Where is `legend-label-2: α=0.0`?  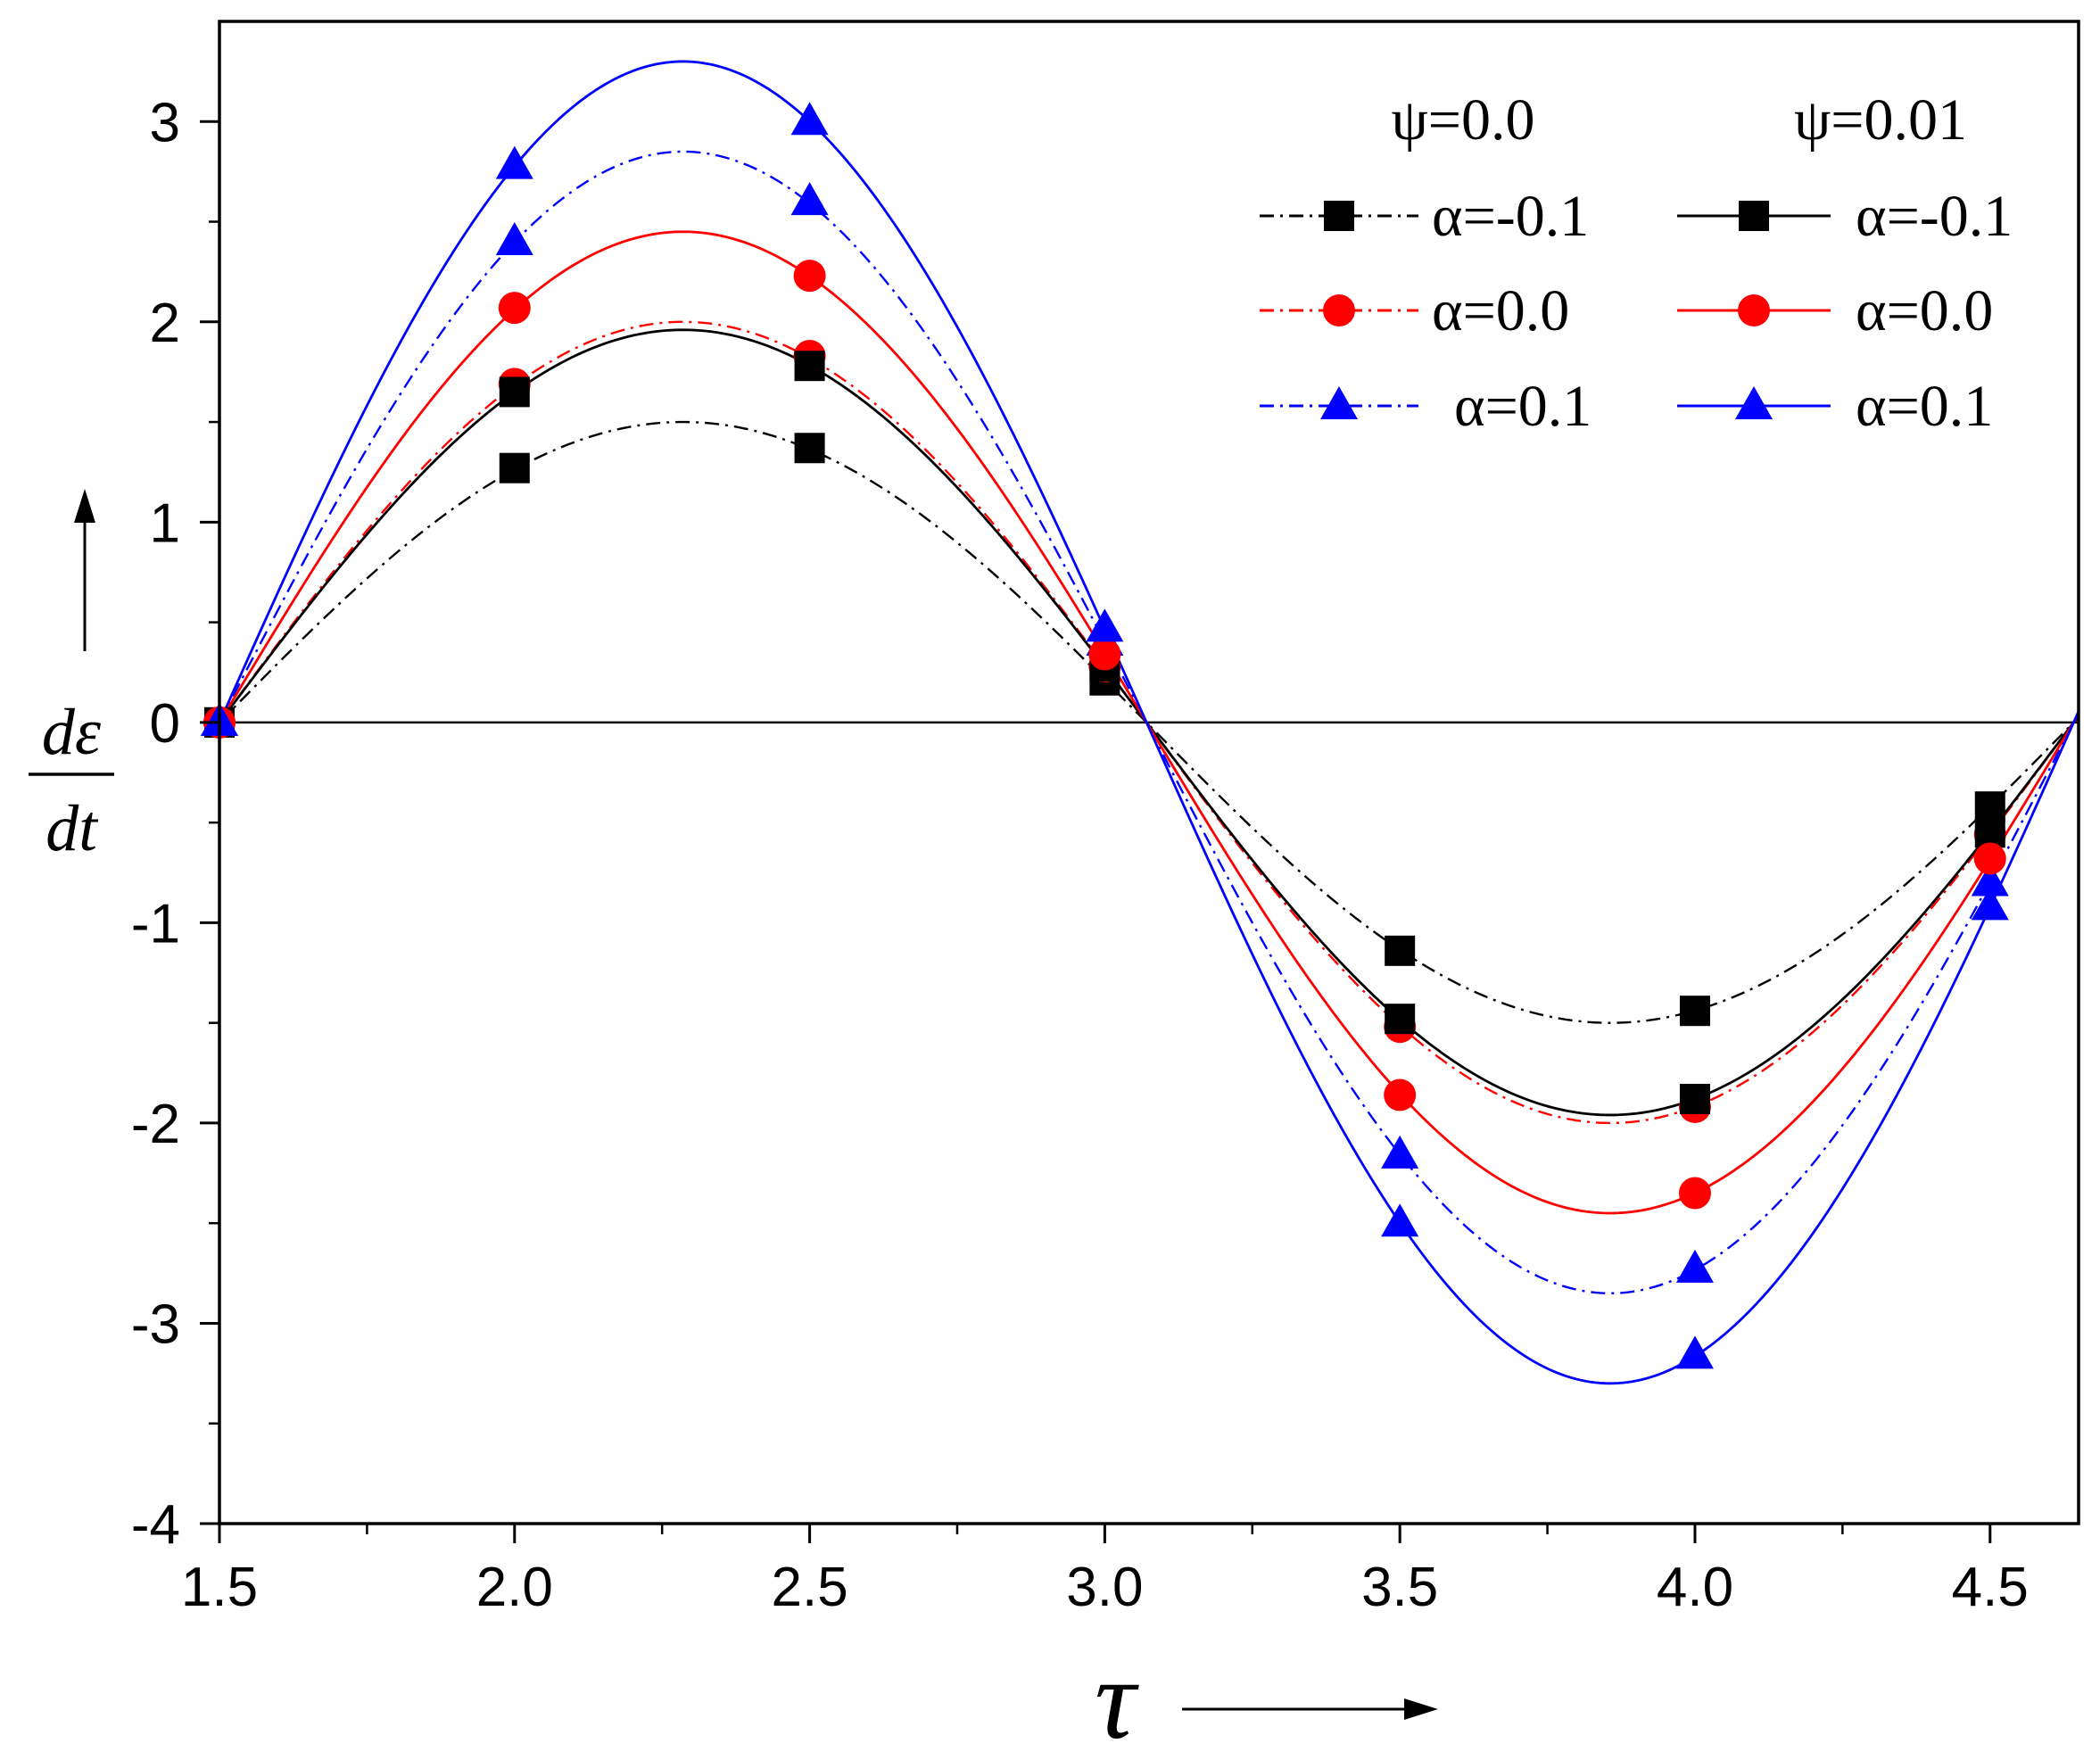 legend-label-2: α=0.0 is located at coordinates (1500, 310).